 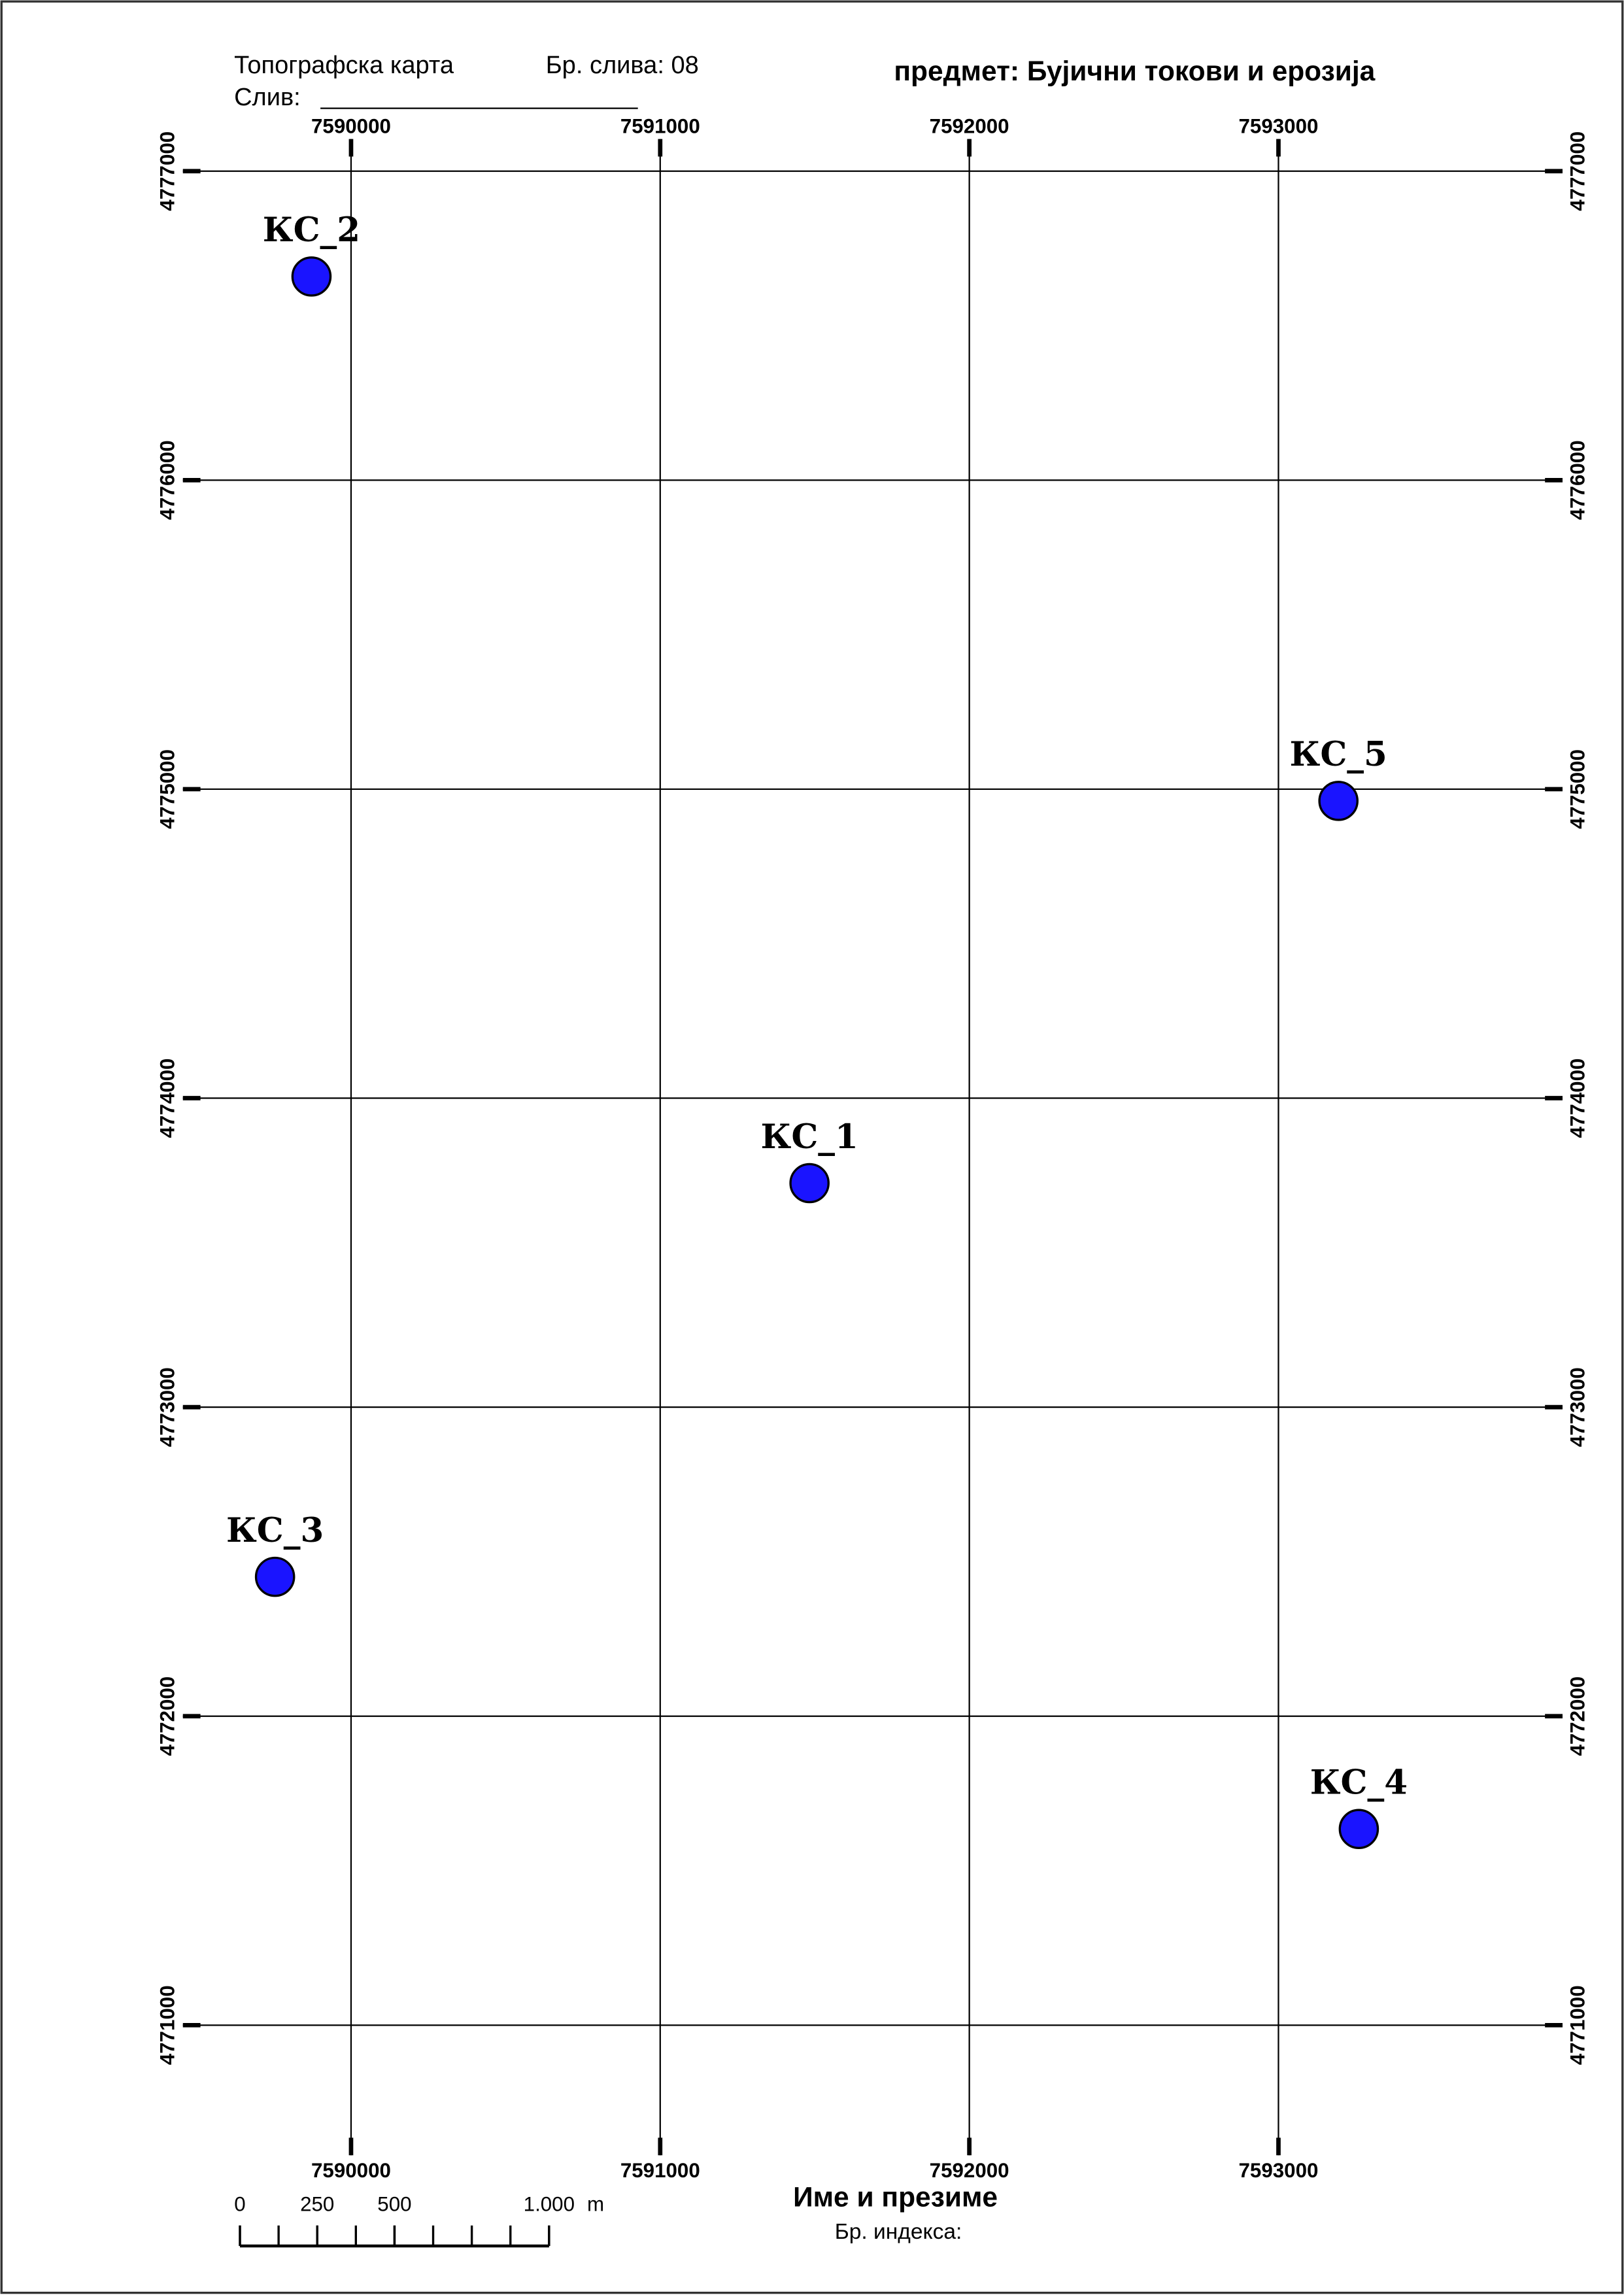 What do you see at coordinates (809, 1137) in the screenshot?
I see `station-label: КС_1` at bounding box center [809, 1137].